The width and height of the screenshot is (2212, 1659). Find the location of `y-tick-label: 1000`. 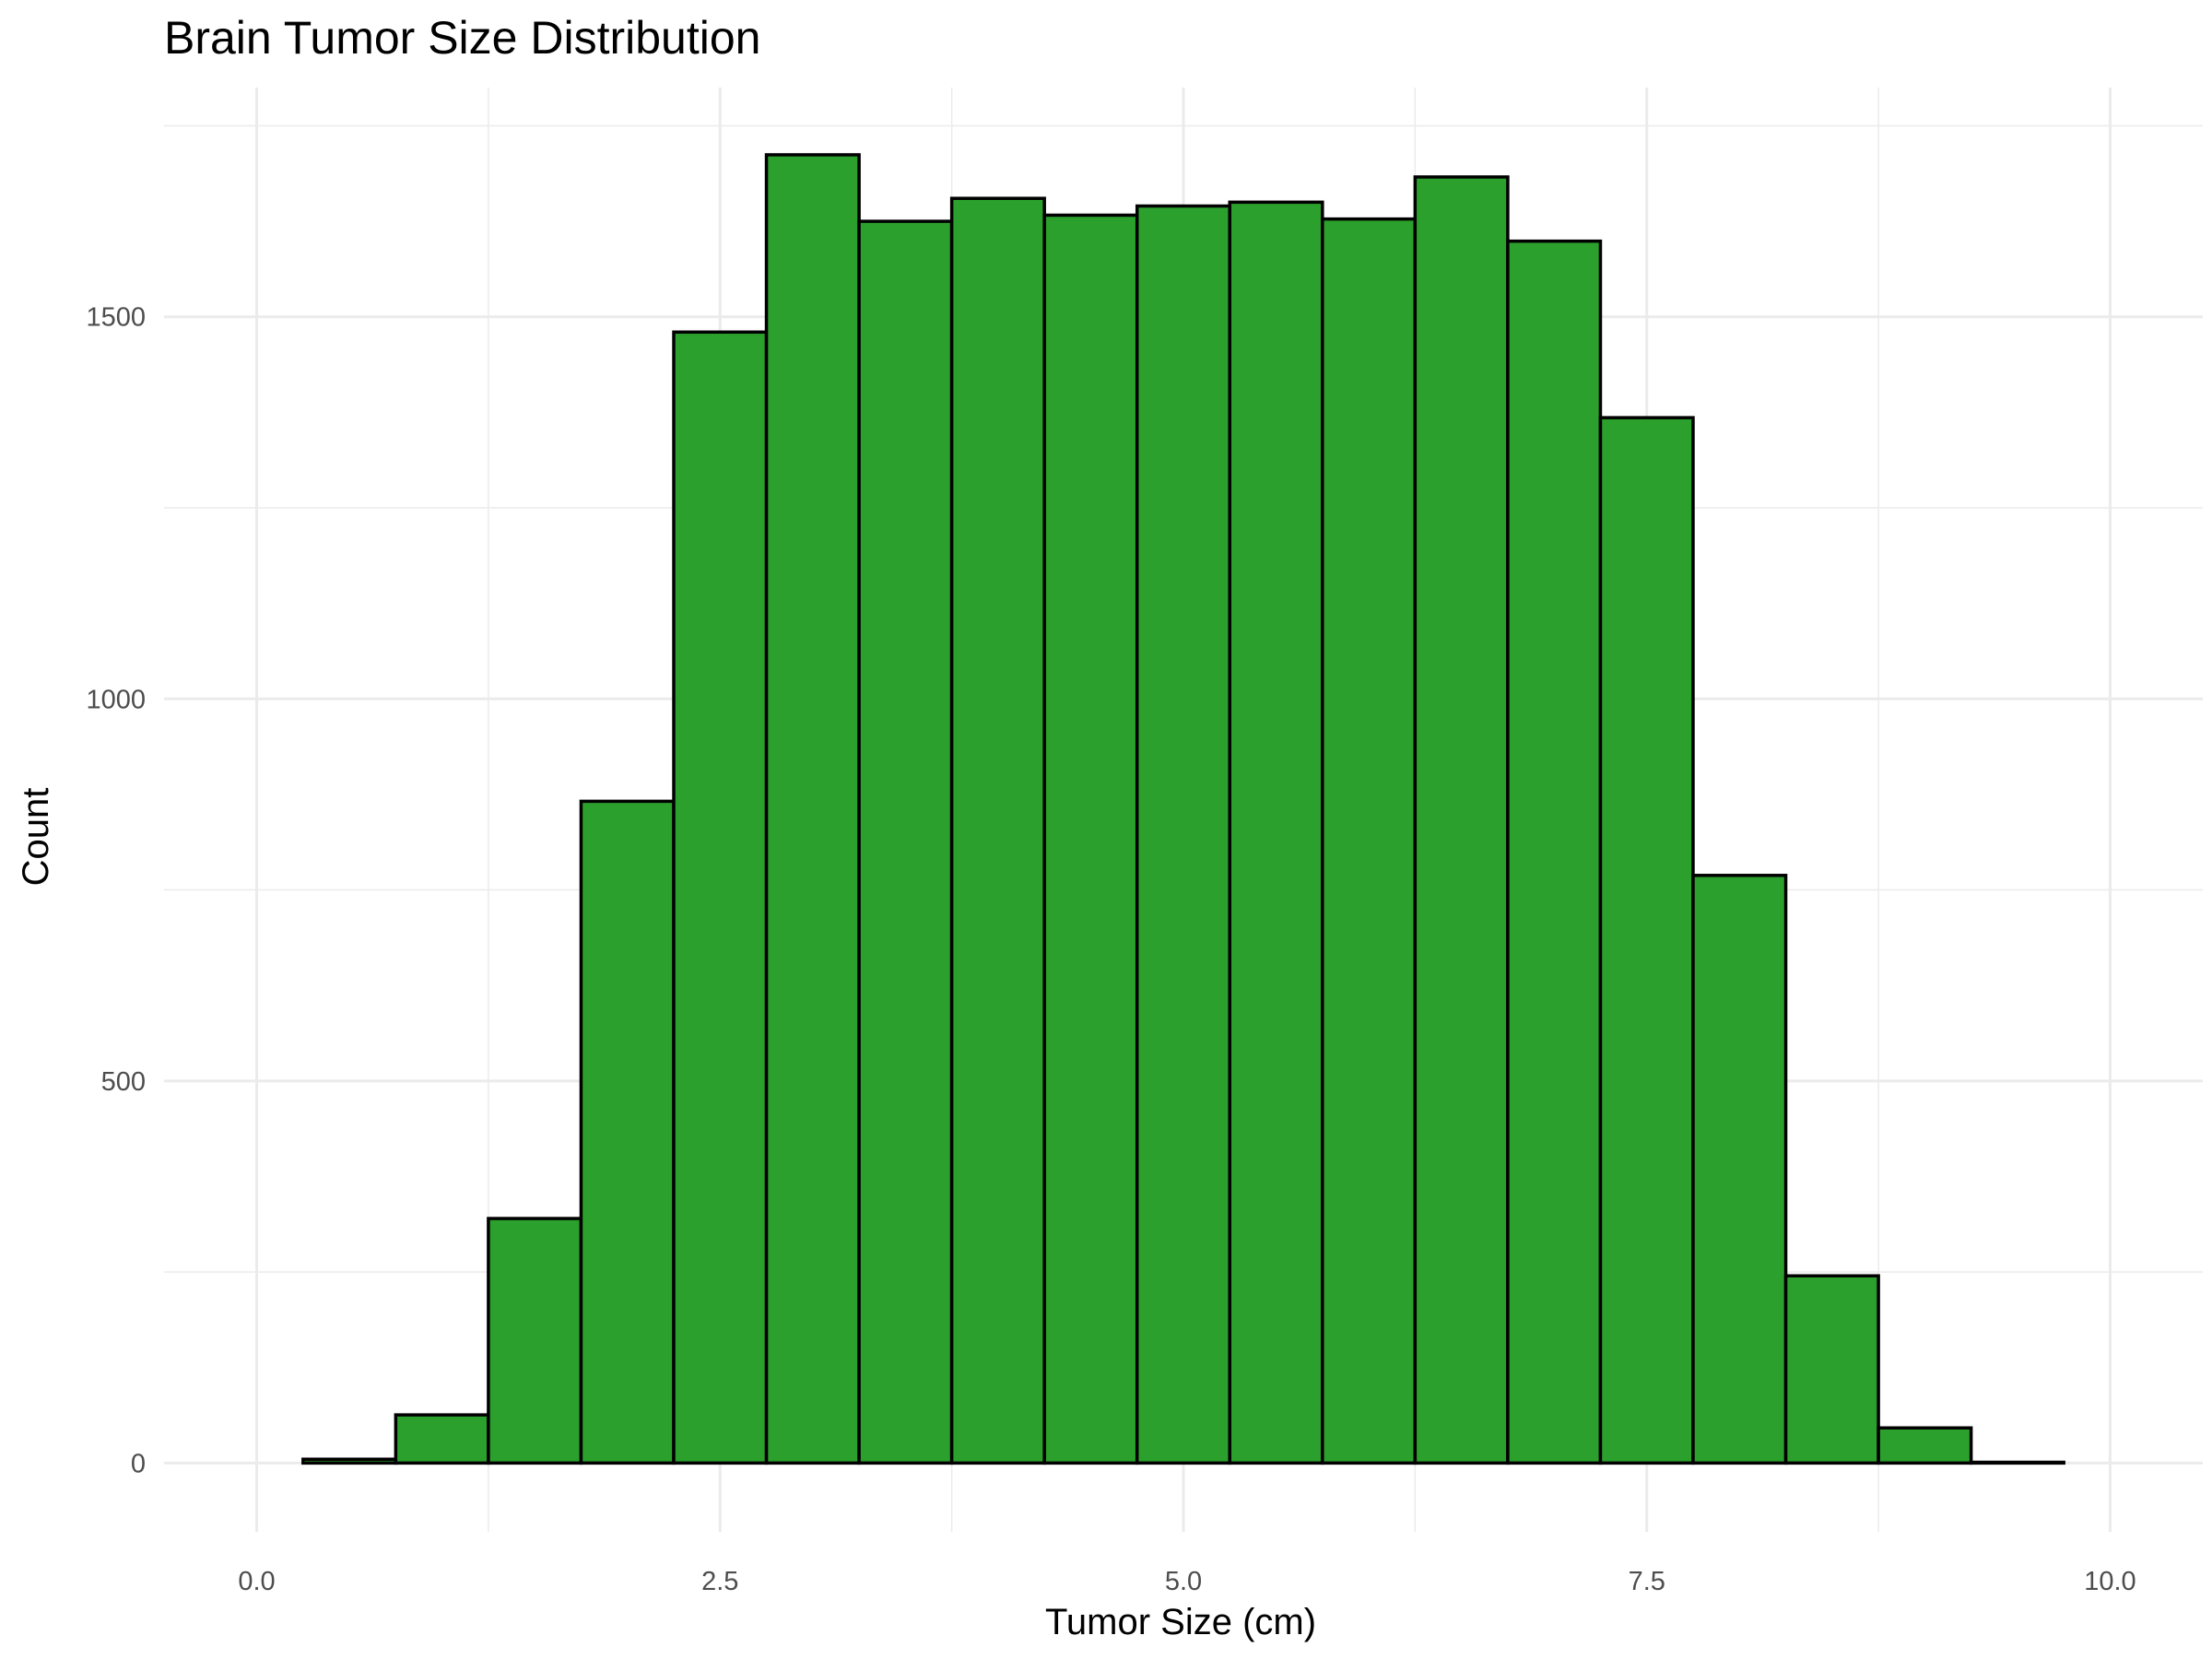

y-tick-label: 1000 is located at coordinates (116, 699).